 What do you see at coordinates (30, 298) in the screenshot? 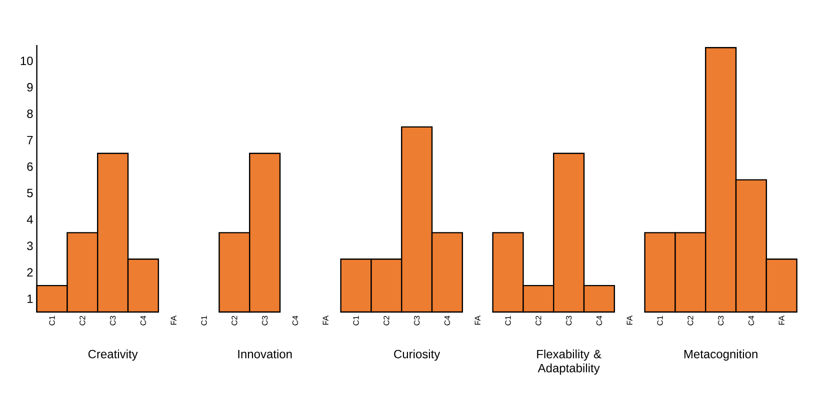
I see `y-tick-label: 1` at bounding box center [30, 298].